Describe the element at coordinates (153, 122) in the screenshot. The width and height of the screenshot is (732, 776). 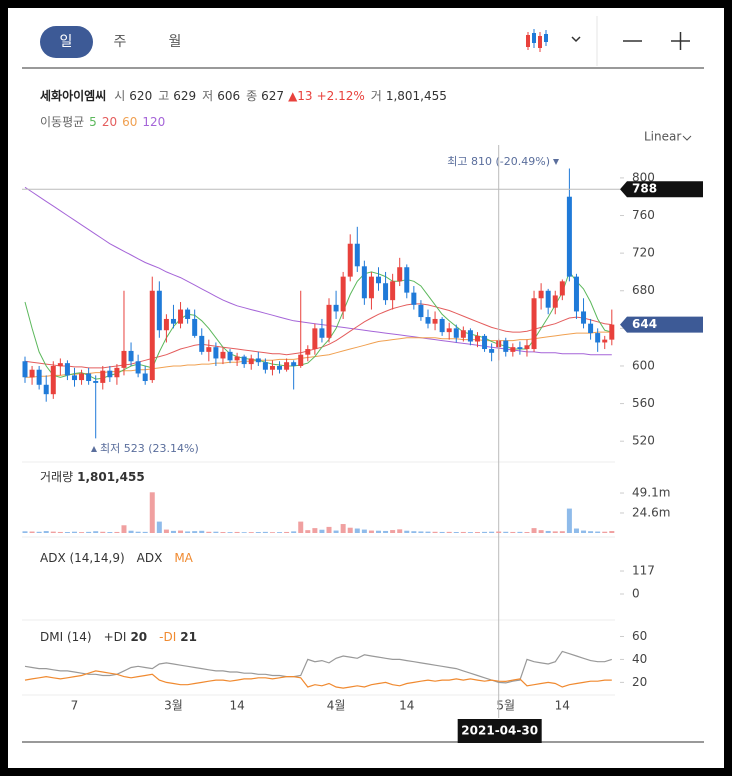
I see `legend-entry: 120` at that location.